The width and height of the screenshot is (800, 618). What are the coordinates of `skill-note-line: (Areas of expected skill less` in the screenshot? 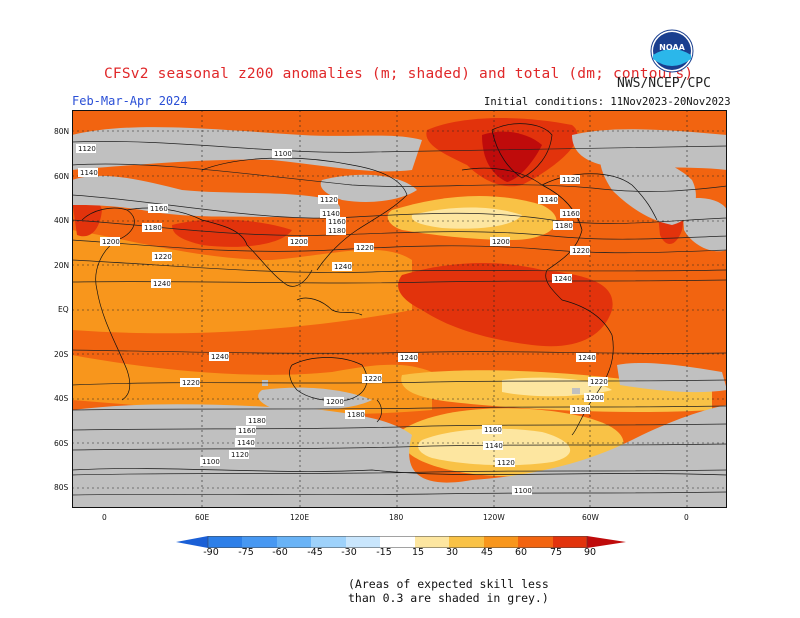 It's located at (448, 584).